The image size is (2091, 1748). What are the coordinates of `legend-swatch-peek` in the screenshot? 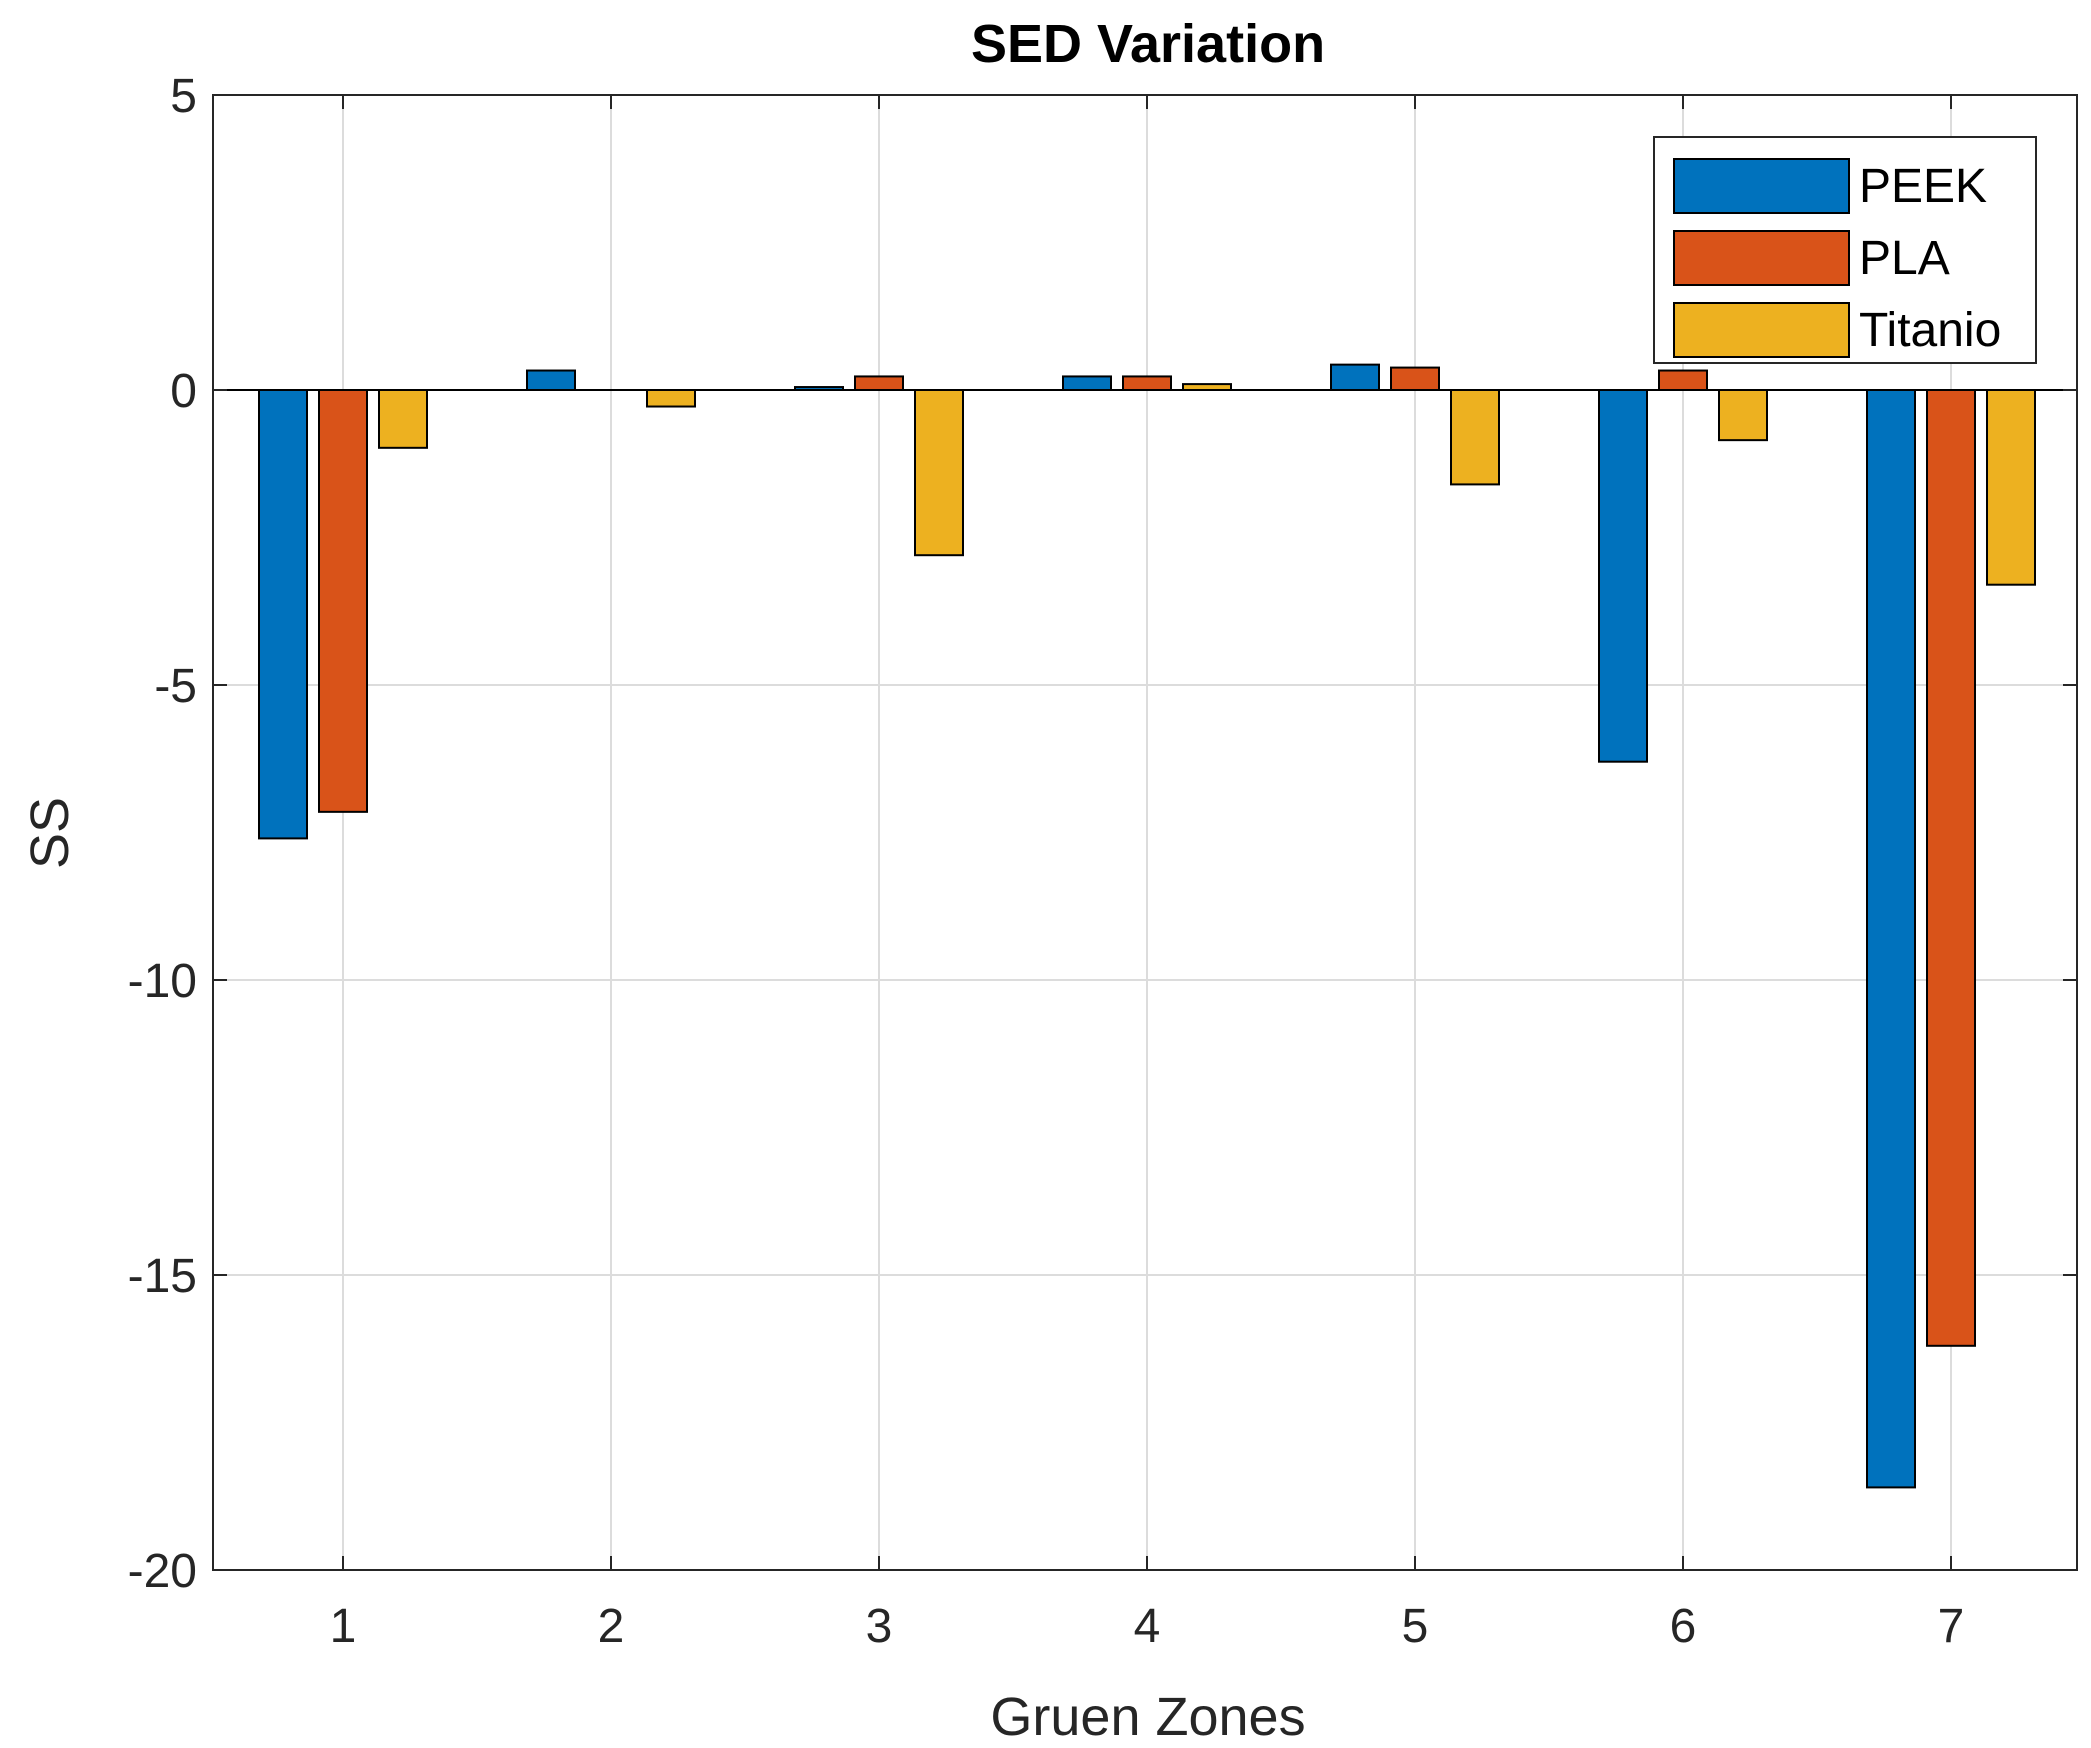 It's located at (1761, 186).